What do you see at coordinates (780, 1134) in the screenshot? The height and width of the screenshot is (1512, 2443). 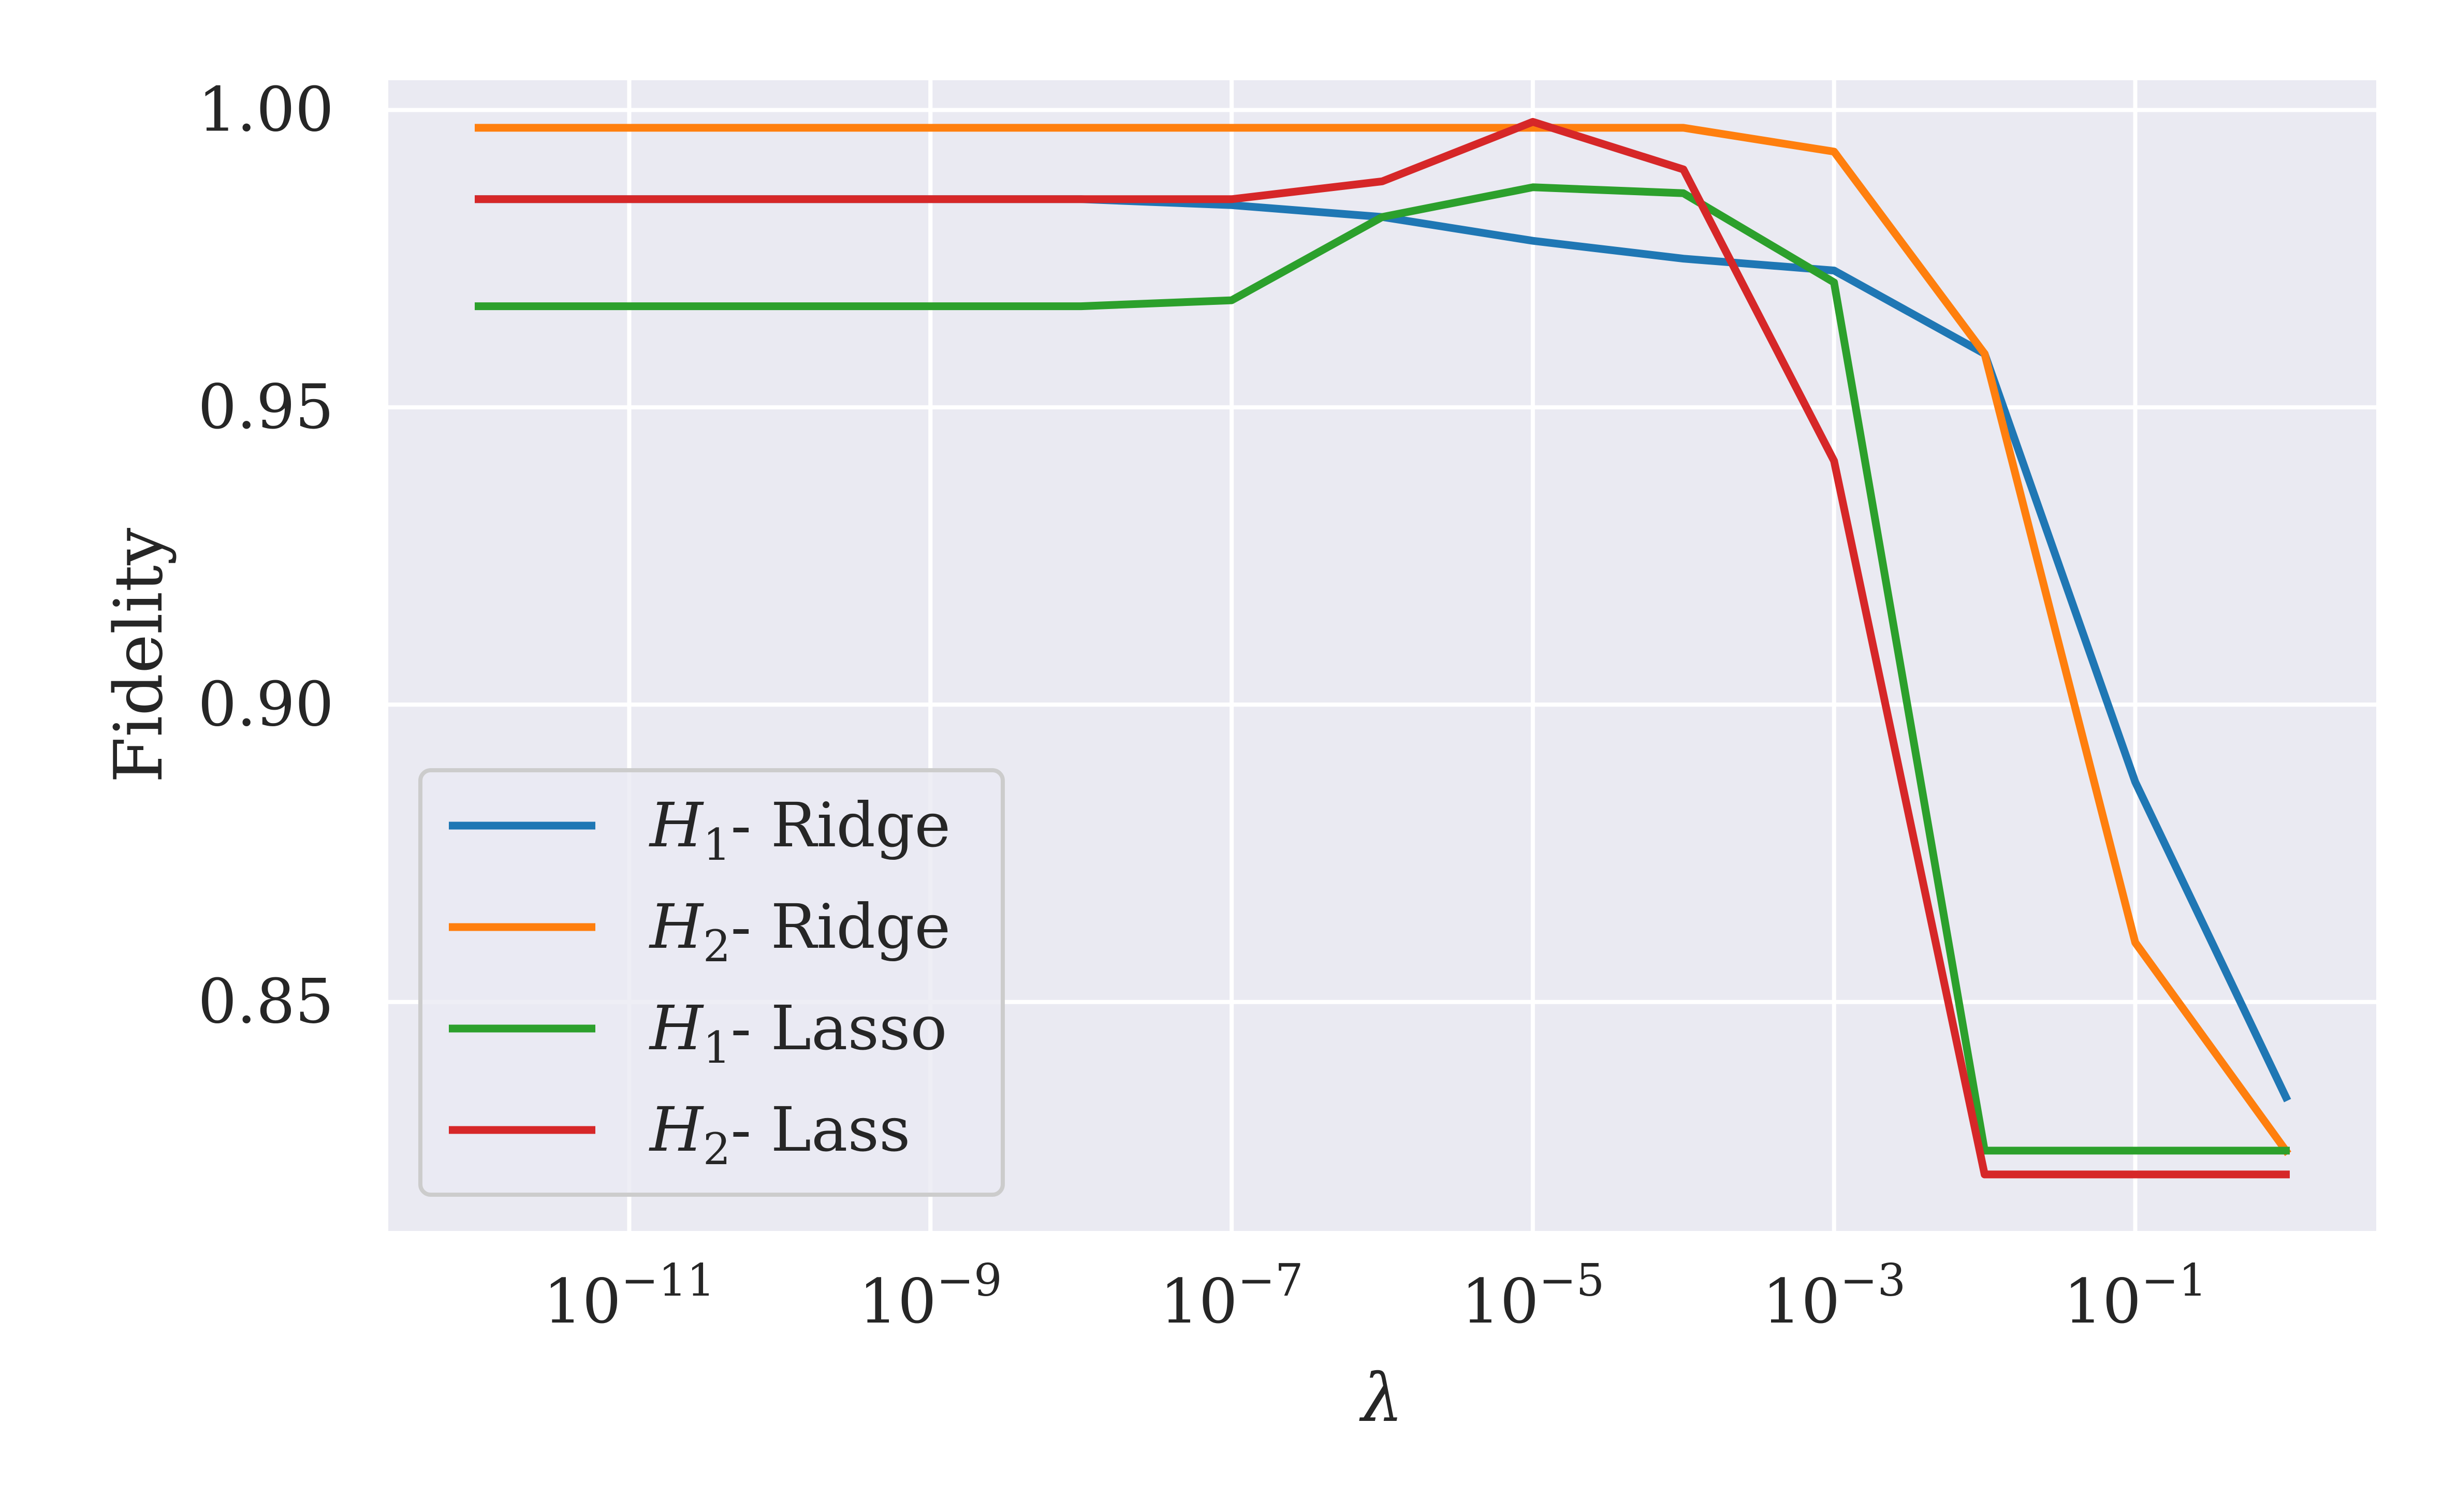 I see `legend-label: H2- Lass` at bounding box center [780, 1134].